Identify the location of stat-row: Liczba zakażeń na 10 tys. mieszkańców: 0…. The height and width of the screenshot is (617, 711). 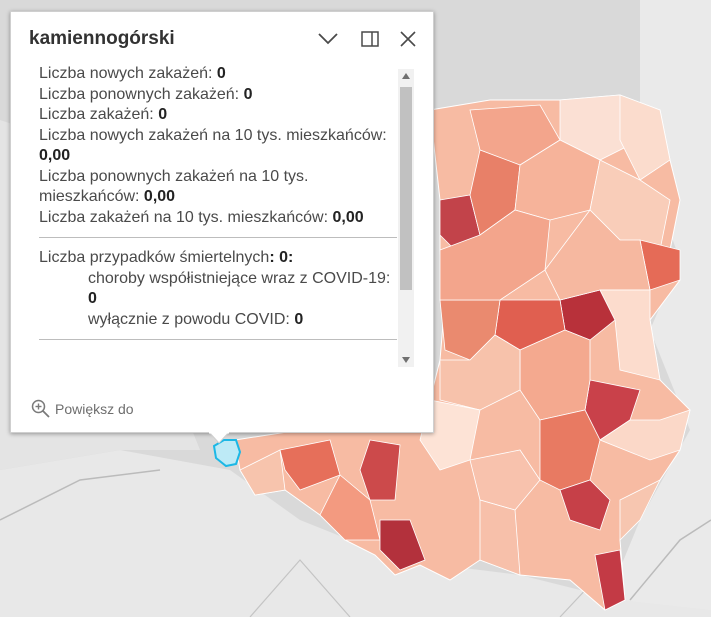
(201, 217).